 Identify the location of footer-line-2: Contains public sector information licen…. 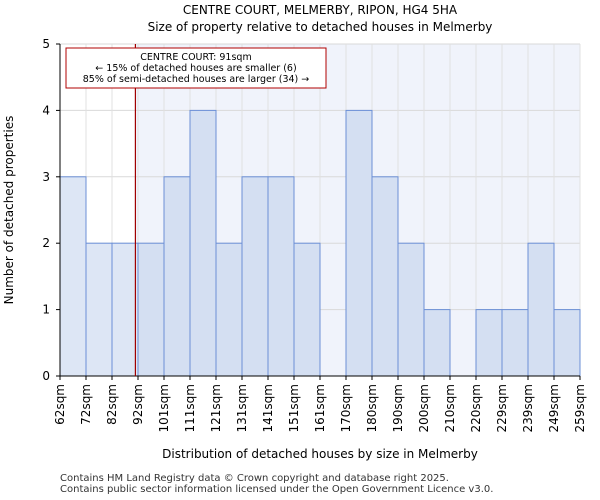
(277, 489).